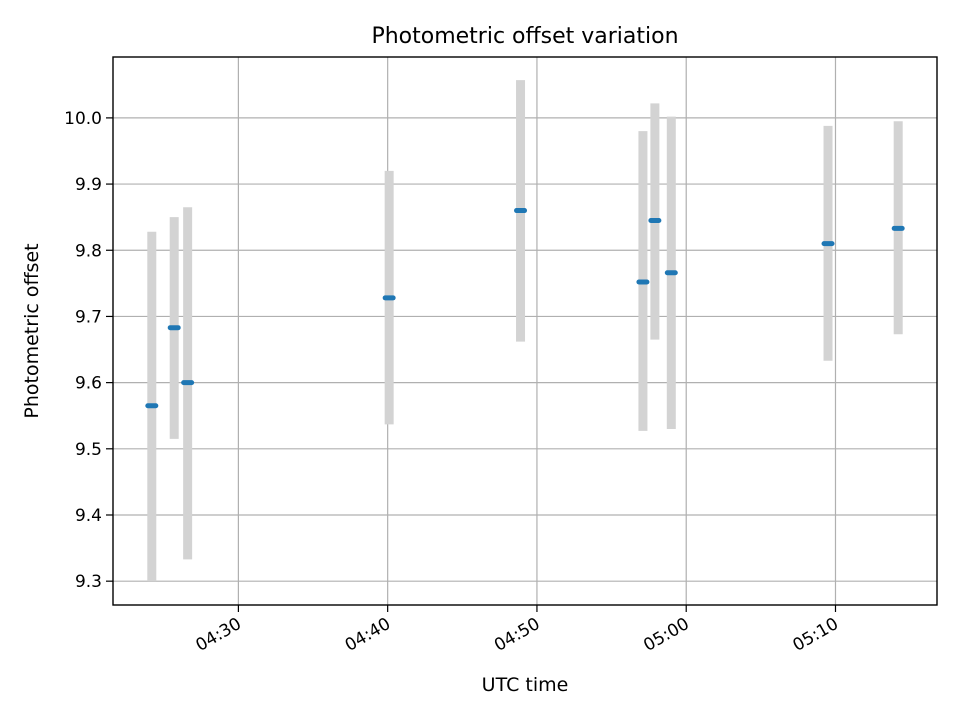 This screenshot has width=960, height=720. Describe the element at coordinates (88, 317) in the screenshot. I see `y-tick-label: 9.7` at that location.